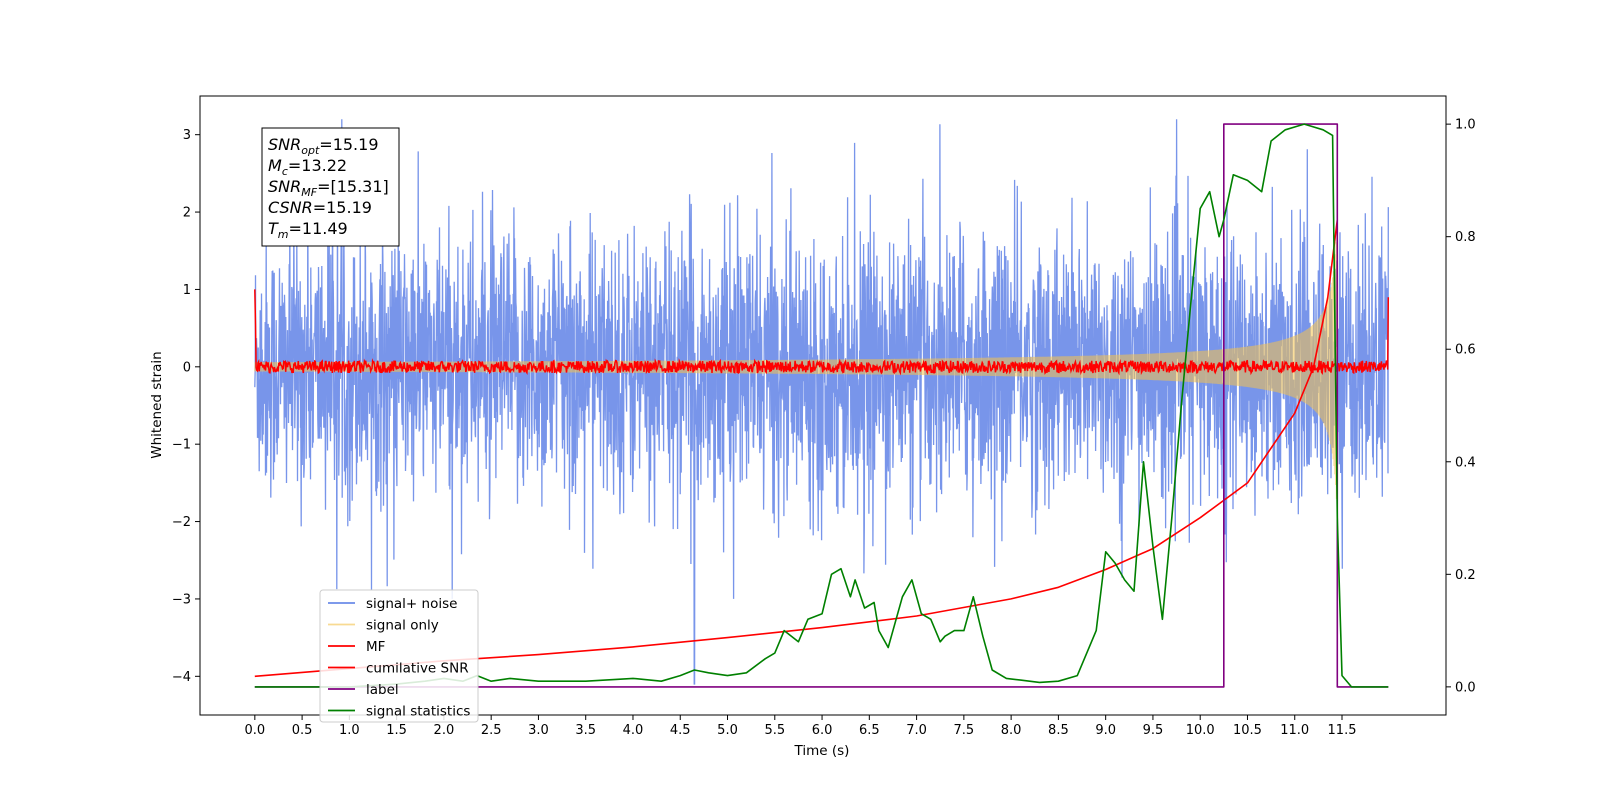 The height and width of the screenshot is (804, 1600). Describe the element at coordinates (1465, 350) in the screenshot. I see `y2-tick-label: 0.6` at that location.